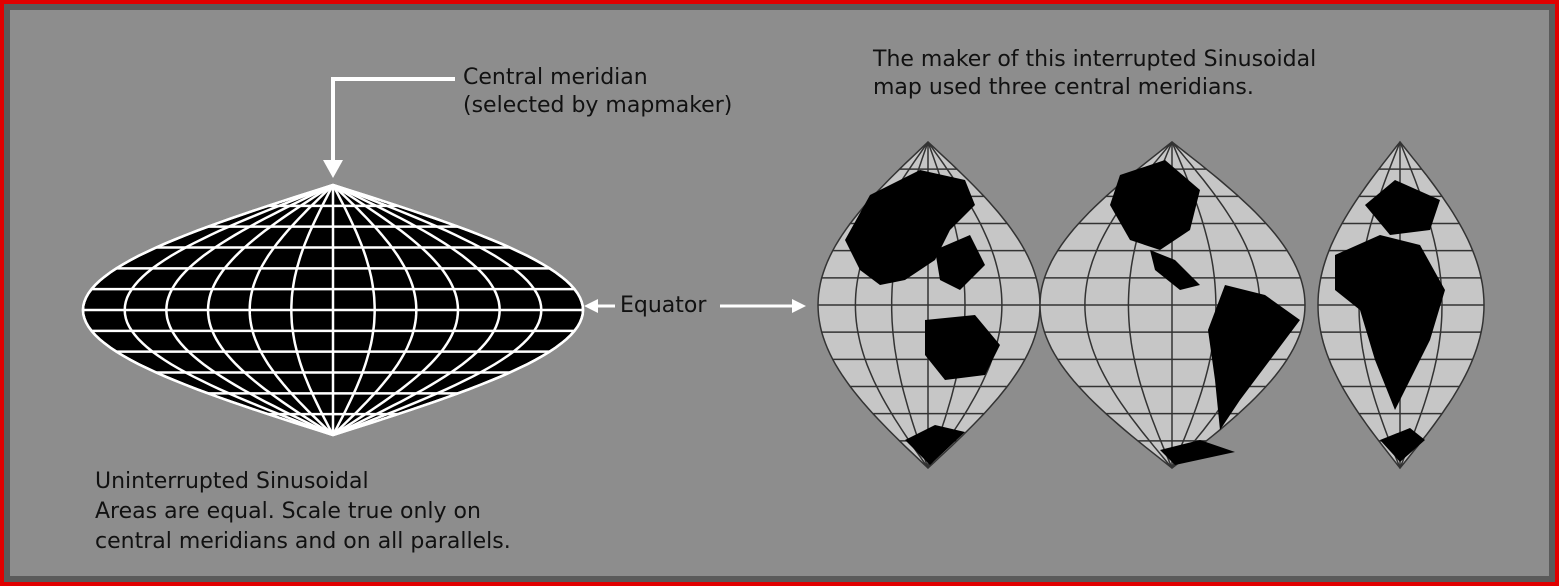 This screenshot has width=1559, height=586. Describe the element at coordinates (663, 305) in the screenshot. I see `equator-label: Equator` at that location.